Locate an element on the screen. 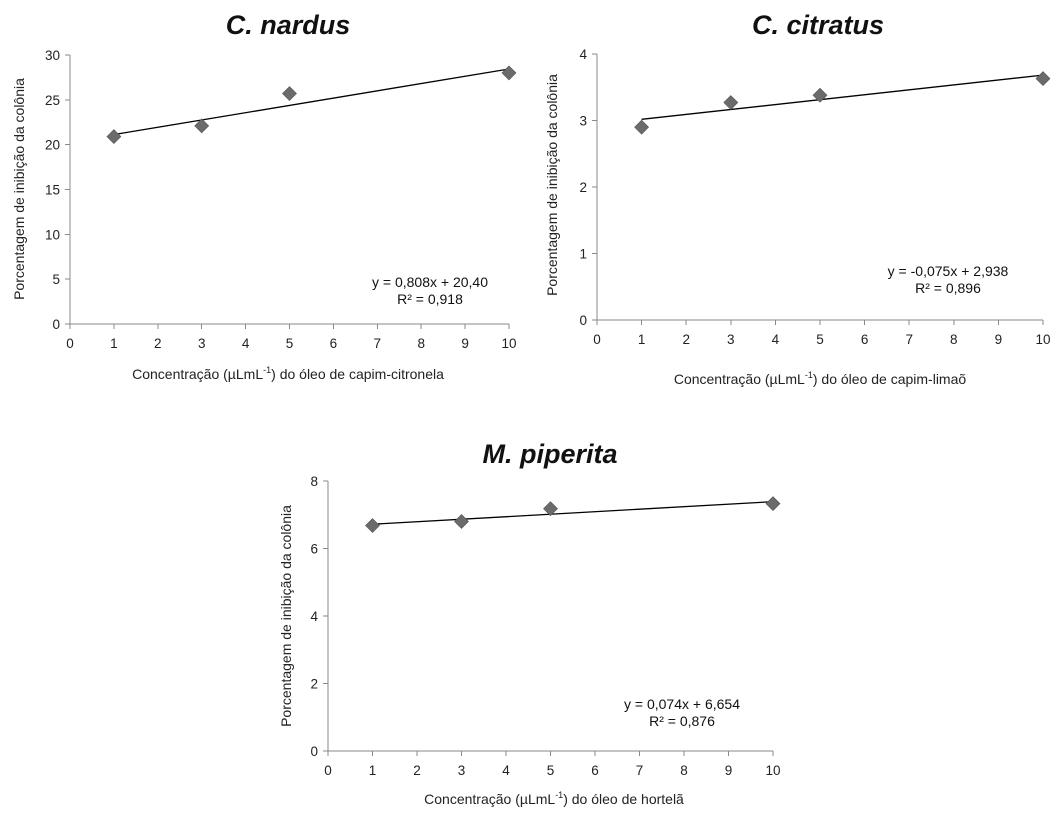 The height and width of the screenshot is (814, 1058). y-tick-label: 8 is located at coordinates (314, 481).